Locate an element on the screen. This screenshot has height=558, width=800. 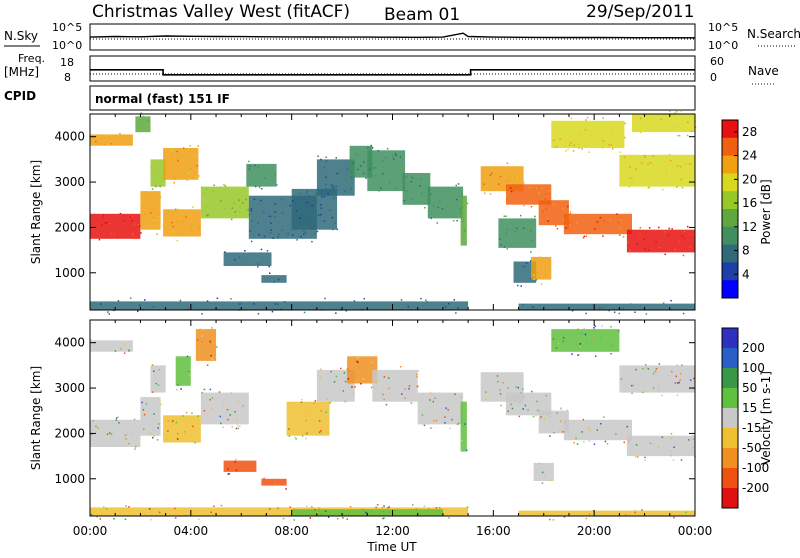
nsearch-hi-tick: 10^5 is located at coordinates (723, 27).